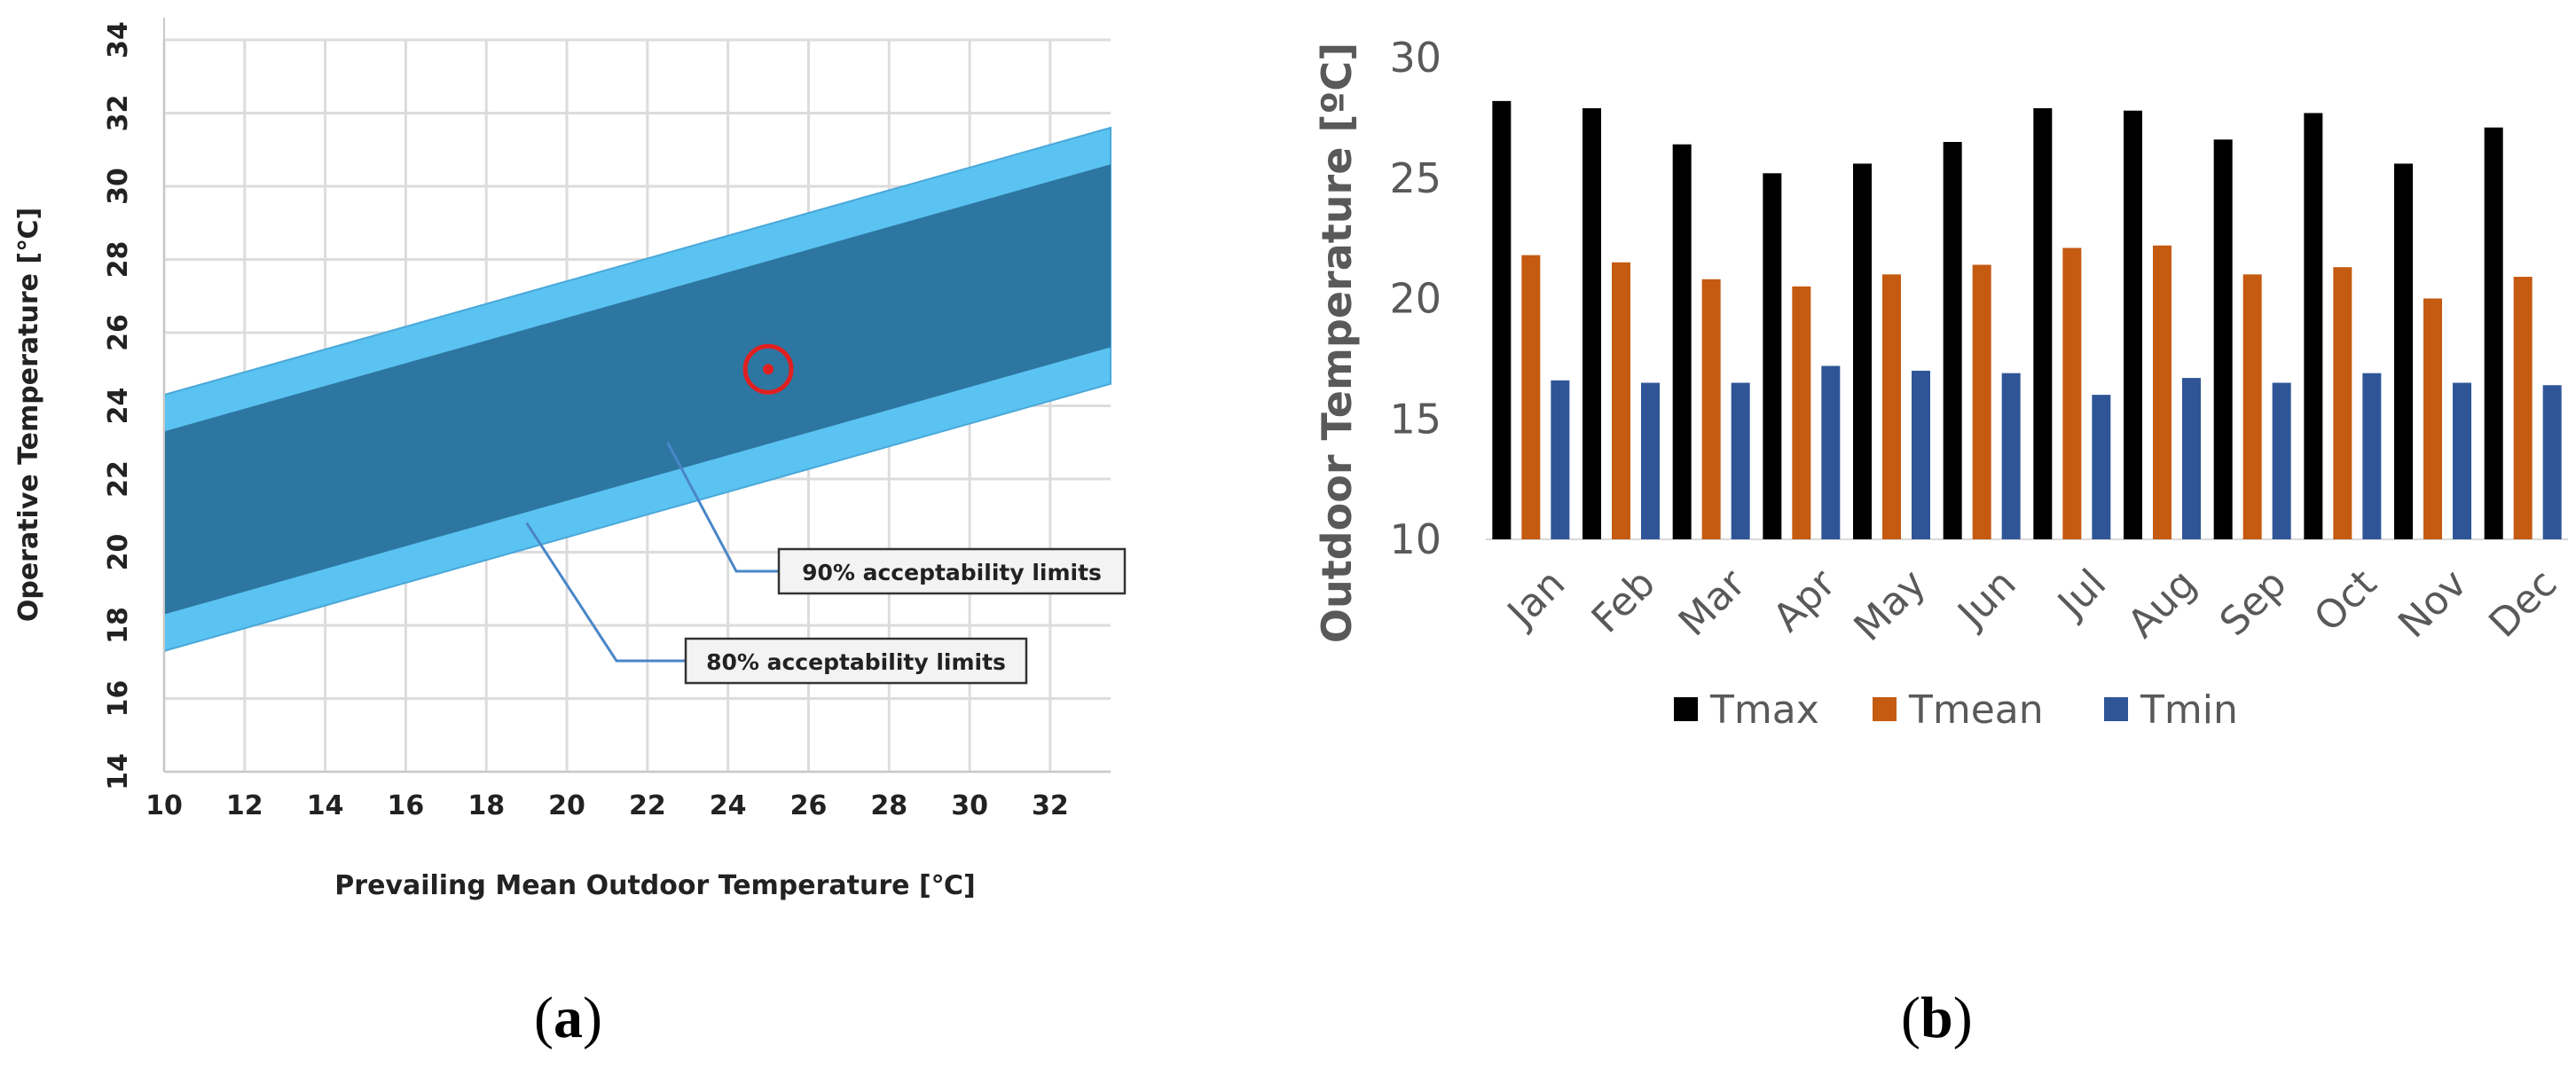 The image size is (2576, 1068). What do you see at coordinates (1952, 341) in the screenshot?
I see `bar-tmax-jun` at bounding box center [1952, 341].